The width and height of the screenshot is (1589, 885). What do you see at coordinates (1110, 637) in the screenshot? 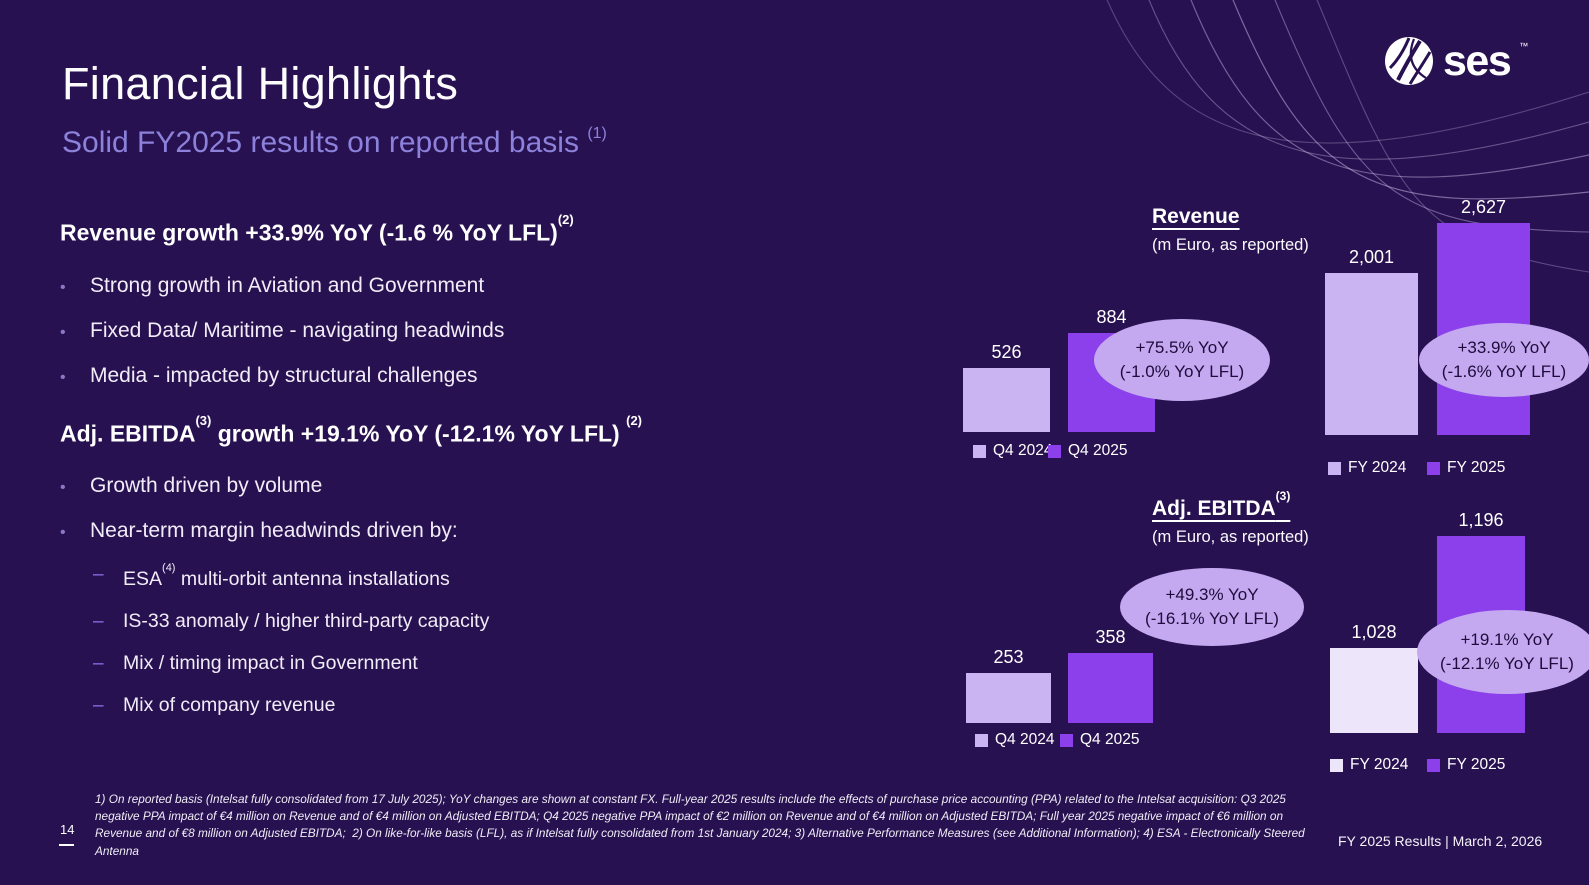
I see `bar-value-label: 358` at bounding box center [1110, 637].